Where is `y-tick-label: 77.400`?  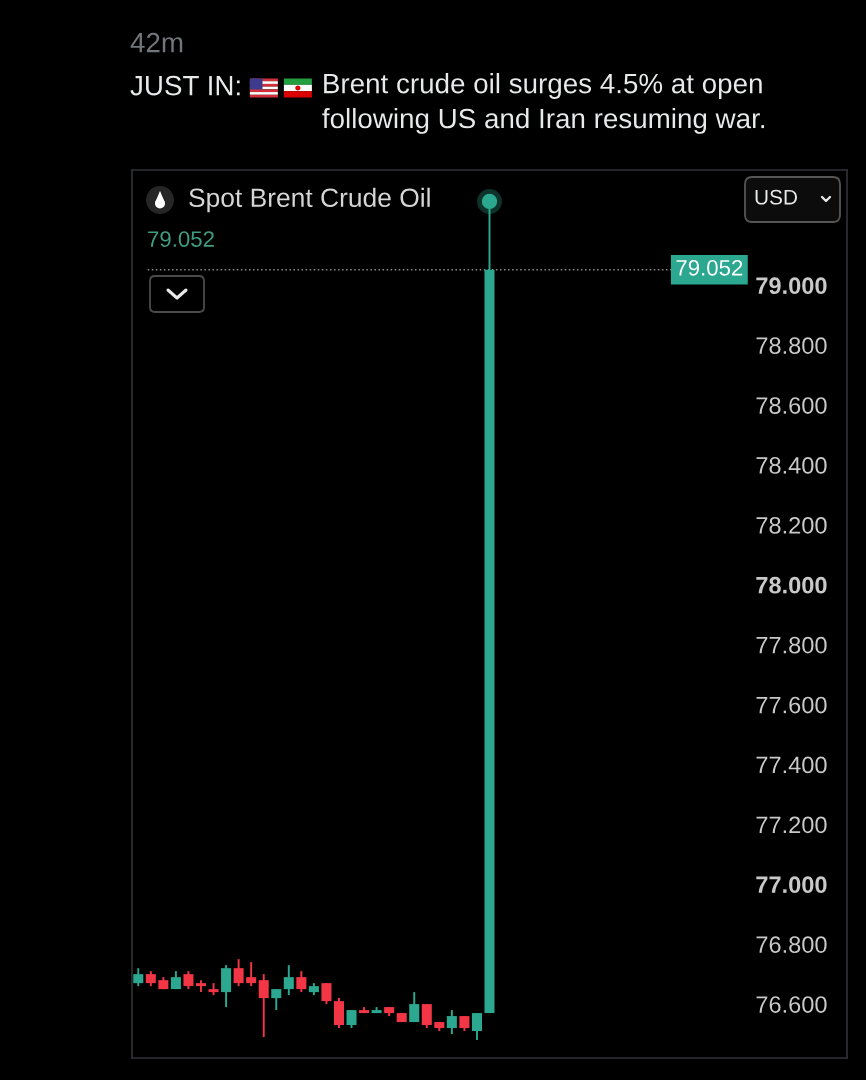 y-tick-label: 77.400 is located at coordinates (791, 765).